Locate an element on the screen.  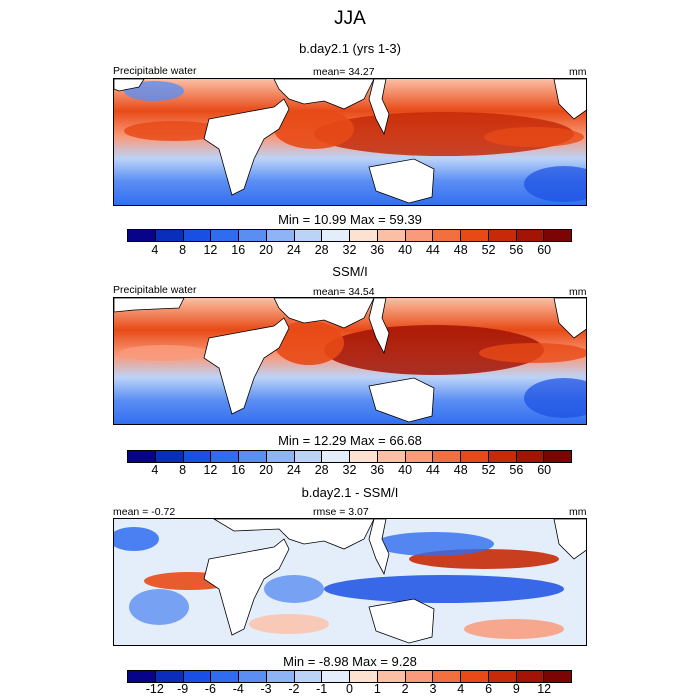
panel3-southern-ocean-pos is located at coordinates (289, 624).